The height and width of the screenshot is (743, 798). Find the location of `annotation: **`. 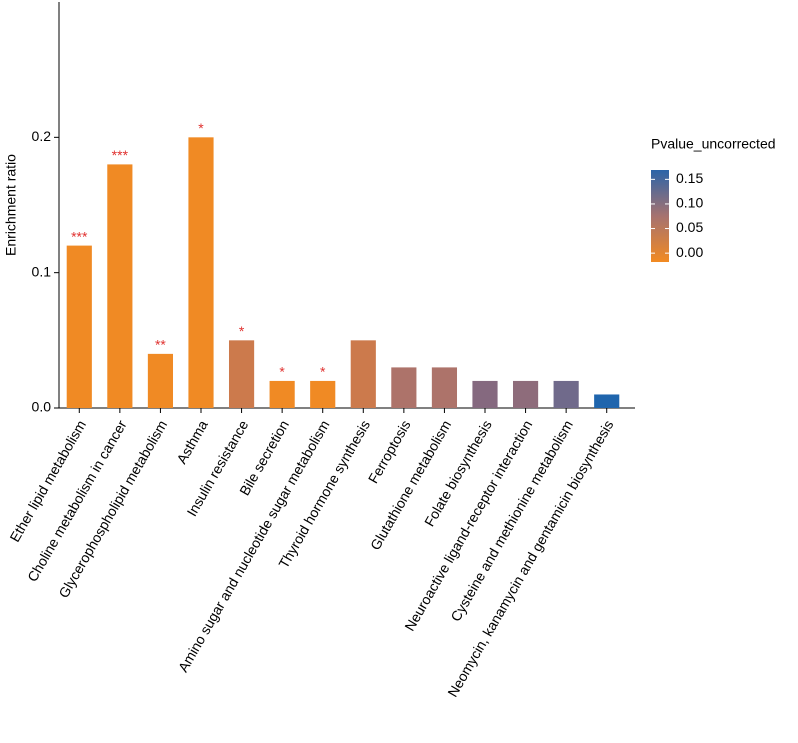

annotation: ** is located at coordinates (160, 345).